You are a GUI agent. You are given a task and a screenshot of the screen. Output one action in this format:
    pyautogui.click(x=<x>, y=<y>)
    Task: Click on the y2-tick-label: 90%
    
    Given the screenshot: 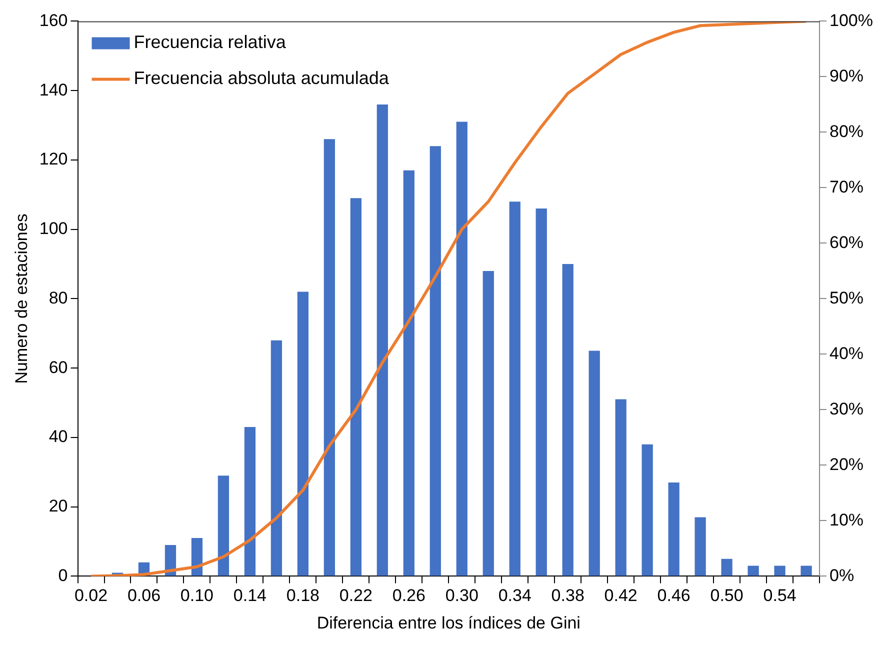 What is the action you would take?
    pyautogui.click(x=847, y=76)
    